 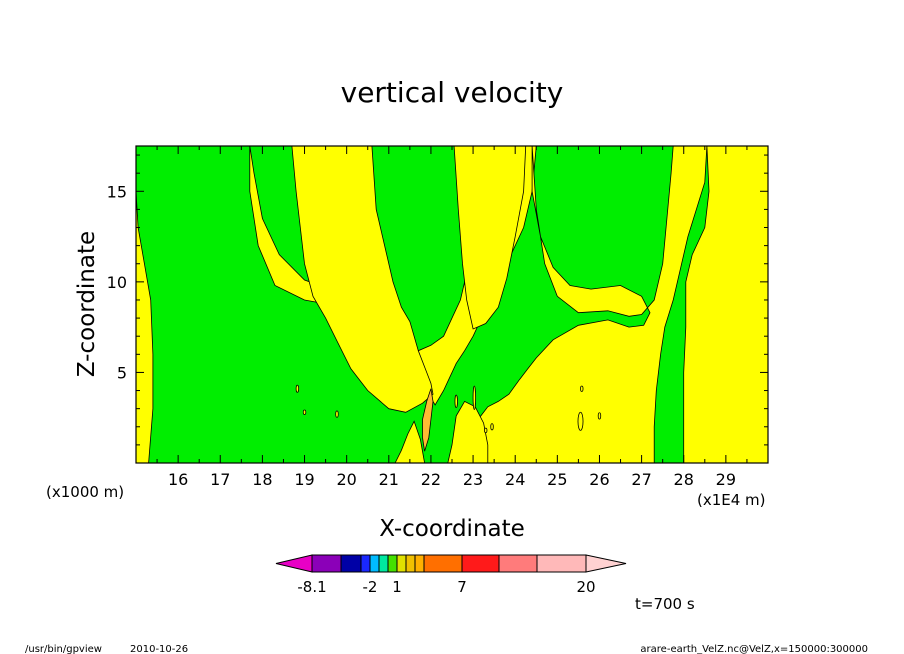 What do you see at coordinates (452, 529) in the screenshot?
I see `x-axis-label: X-coordinate` at bounding box center [452, 529].